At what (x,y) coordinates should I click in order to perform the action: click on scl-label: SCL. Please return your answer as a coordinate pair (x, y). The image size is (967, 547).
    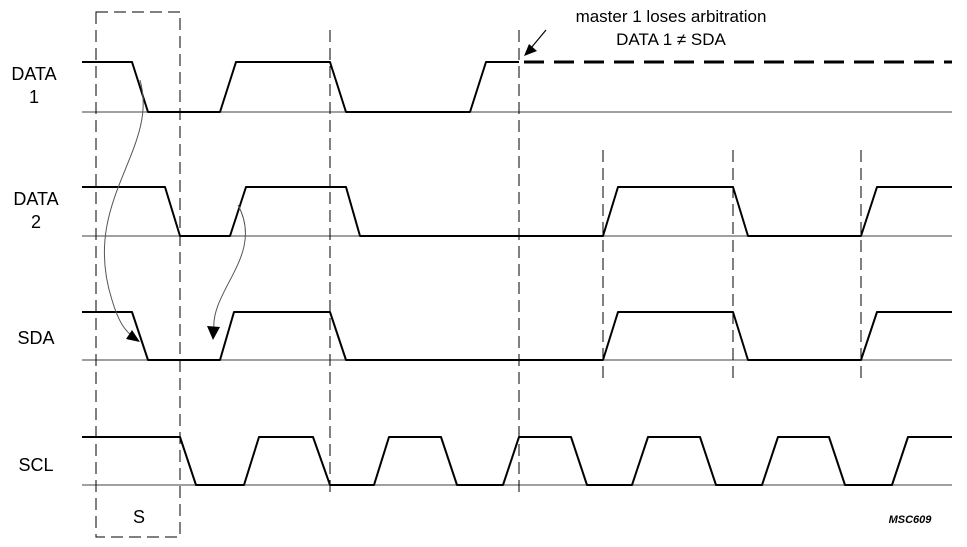
    Looking at the image, I should click on (35, 465).